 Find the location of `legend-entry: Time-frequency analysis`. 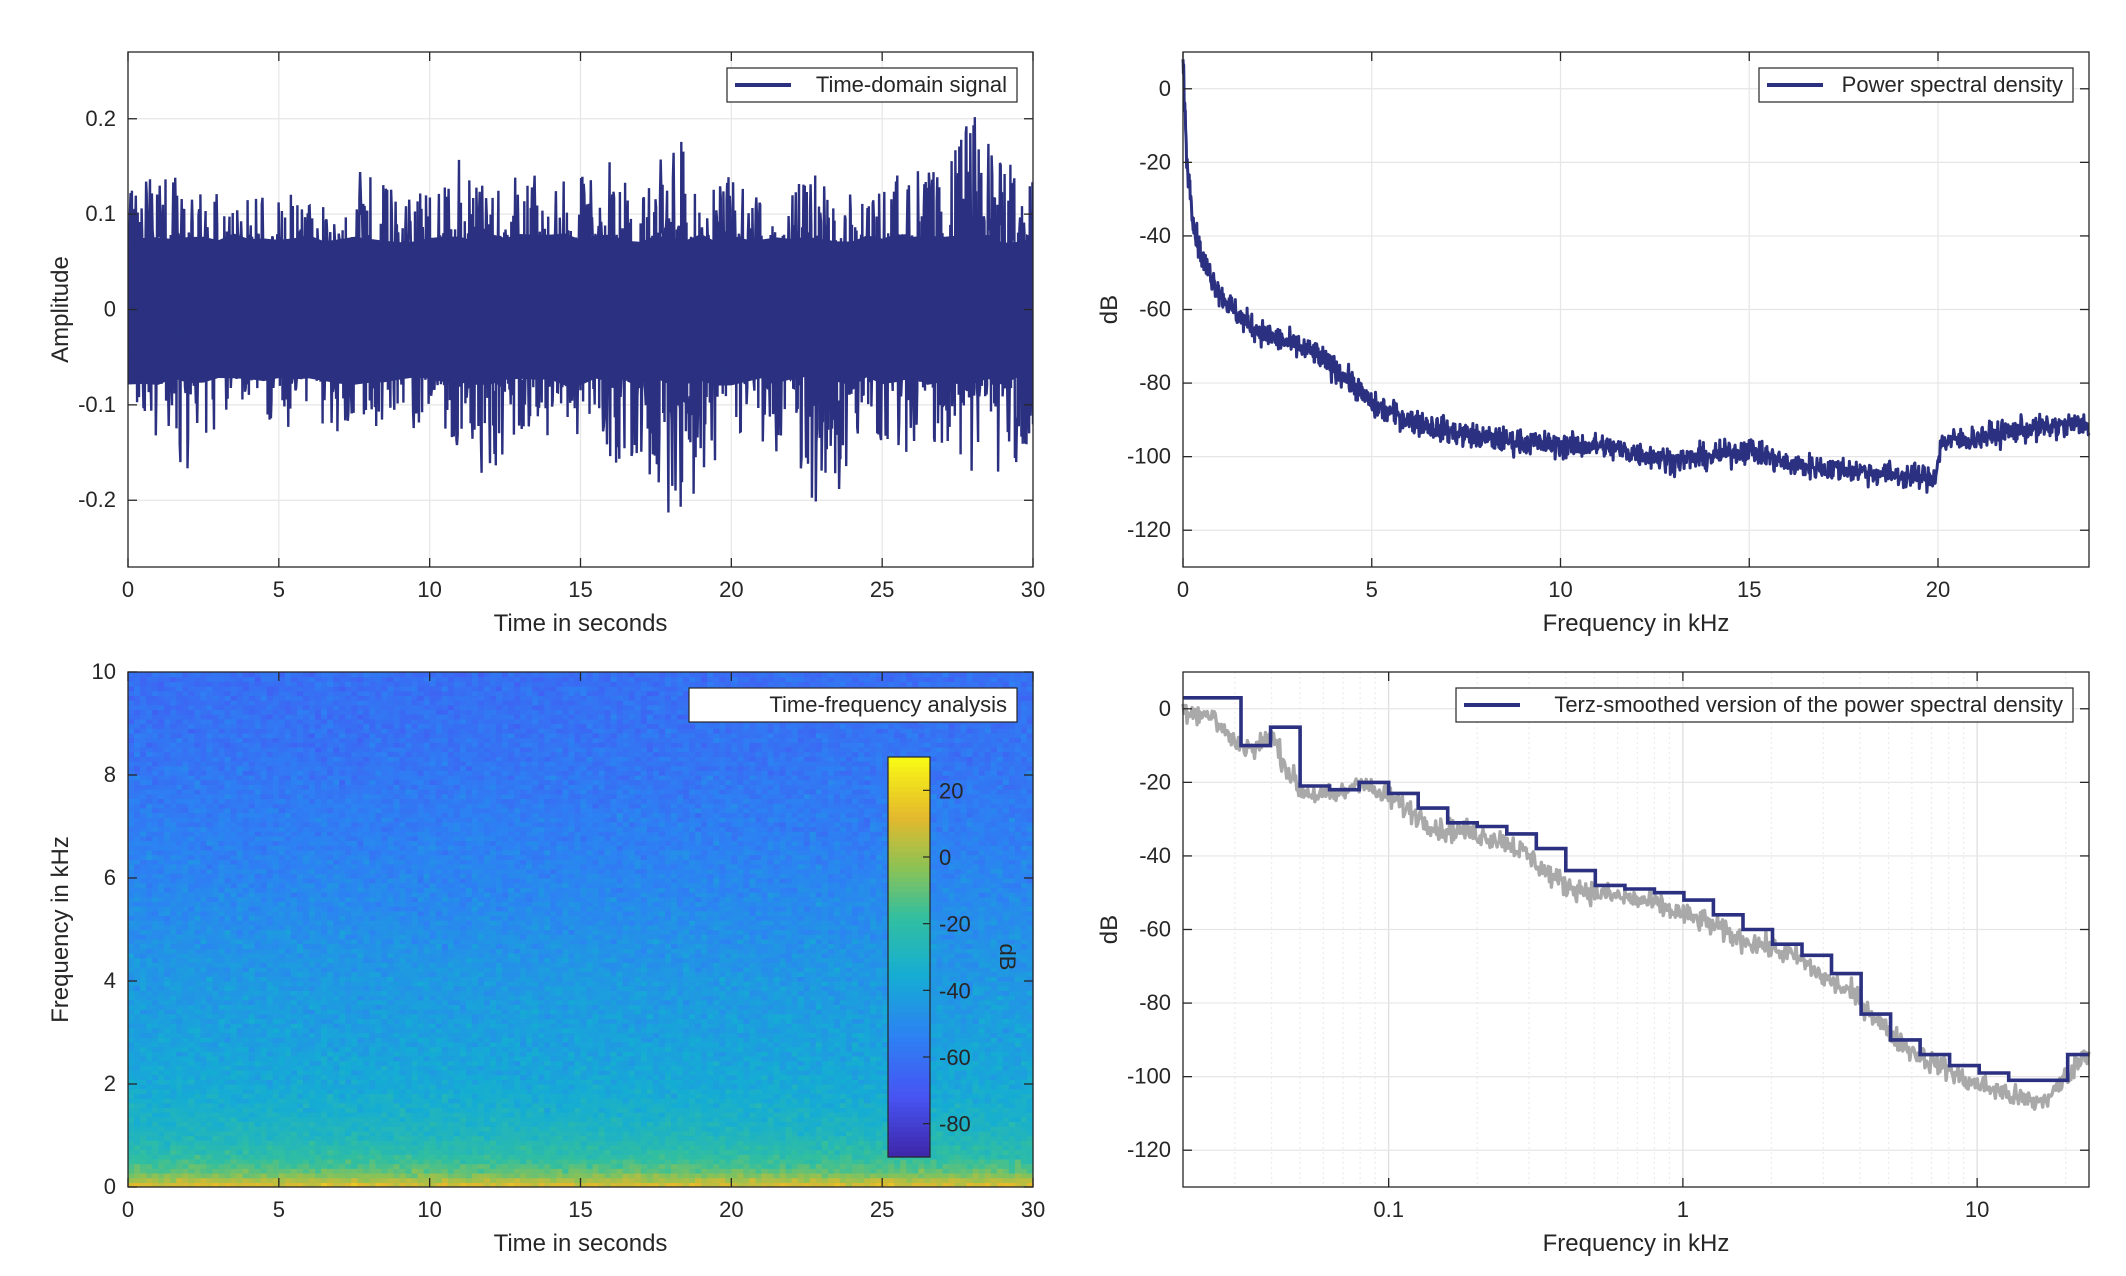

legend-entry: Time-frequency analysis is located at coordinates (888, 704).